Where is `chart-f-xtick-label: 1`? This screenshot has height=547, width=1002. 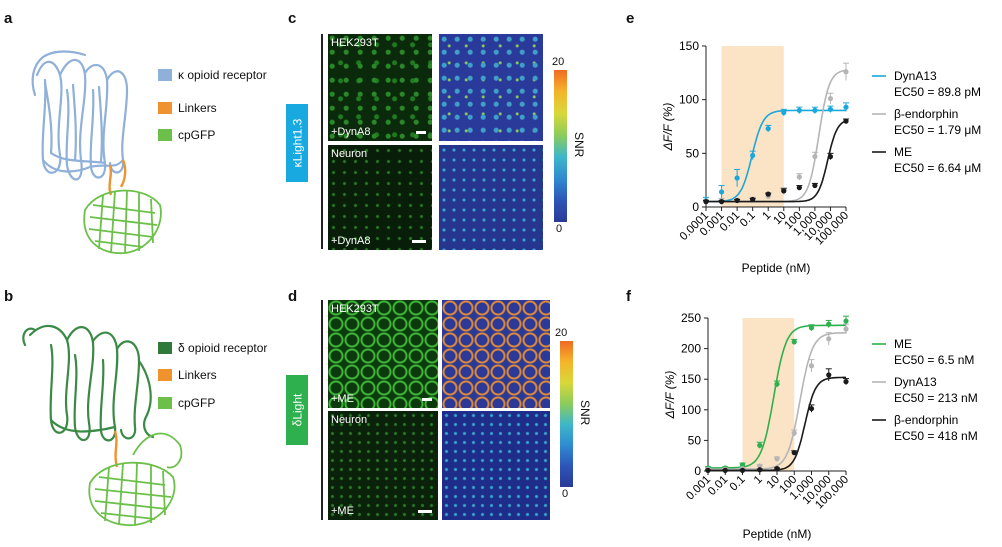 chart-f-xtick-label: 1 is located at coordinates (758, 480).